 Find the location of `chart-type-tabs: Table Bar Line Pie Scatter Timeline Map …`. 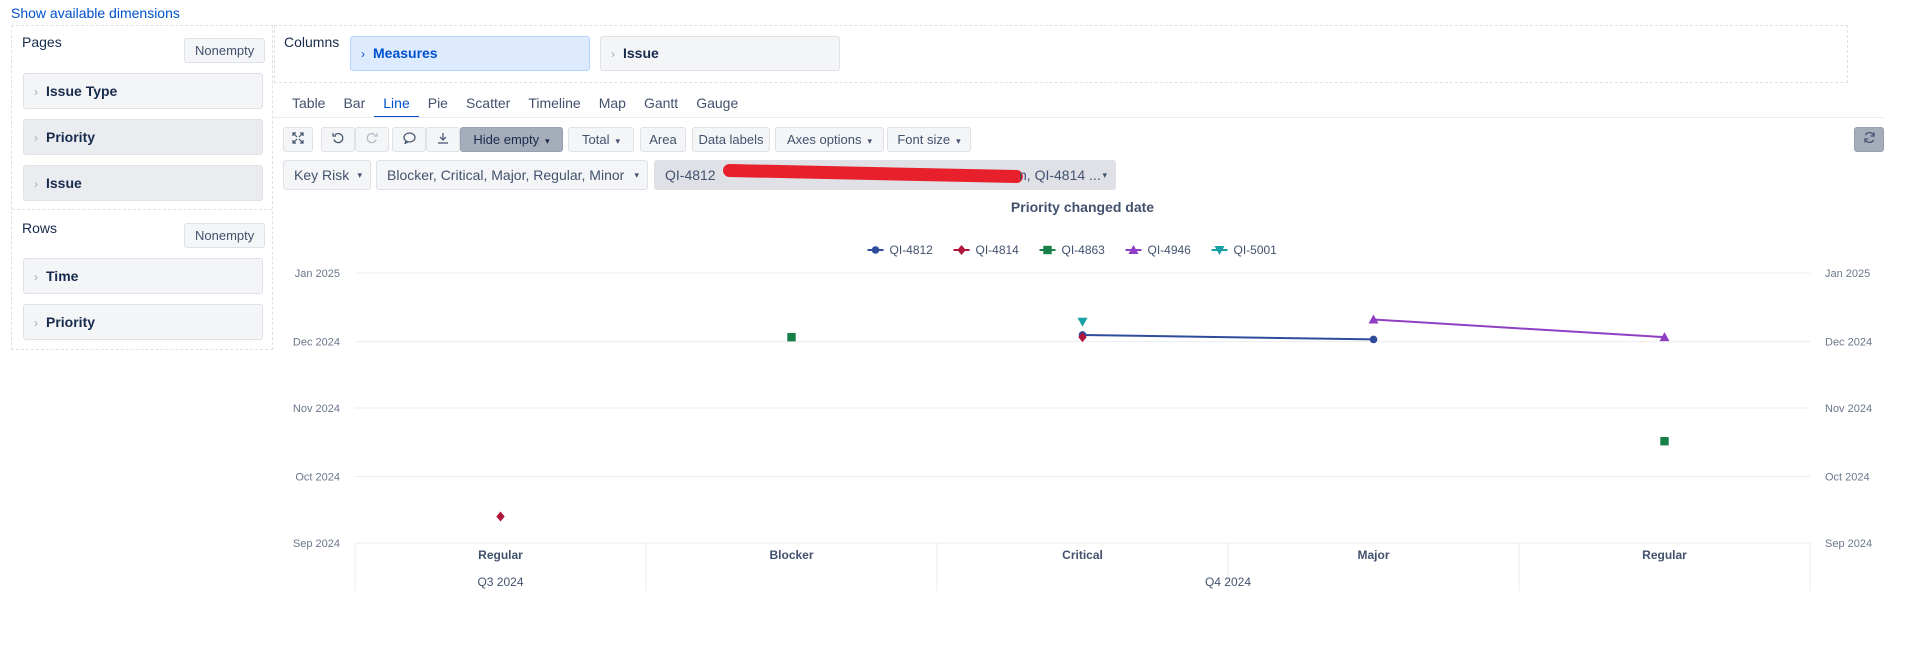

chart-type-tabs: Table Bar Line Pie Scatter Timeline Map … is located at coordinates (515, 105).